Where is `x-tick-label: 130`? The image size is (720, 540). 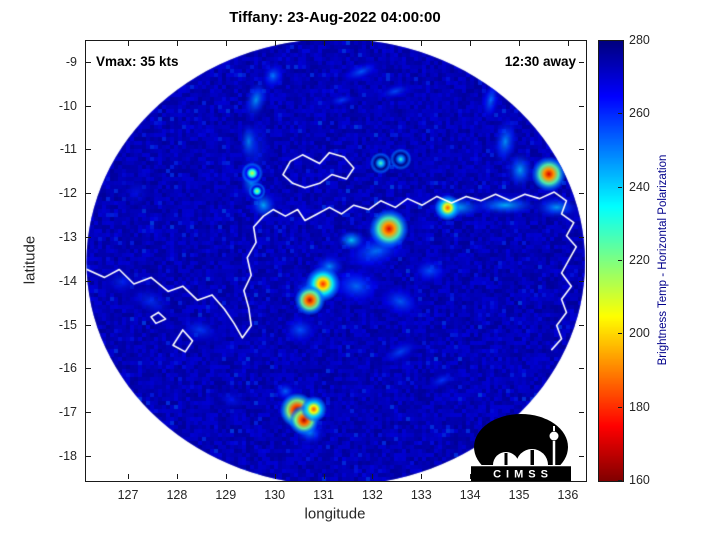 x-tick-label: 130 is located at coordinates (275, 495).